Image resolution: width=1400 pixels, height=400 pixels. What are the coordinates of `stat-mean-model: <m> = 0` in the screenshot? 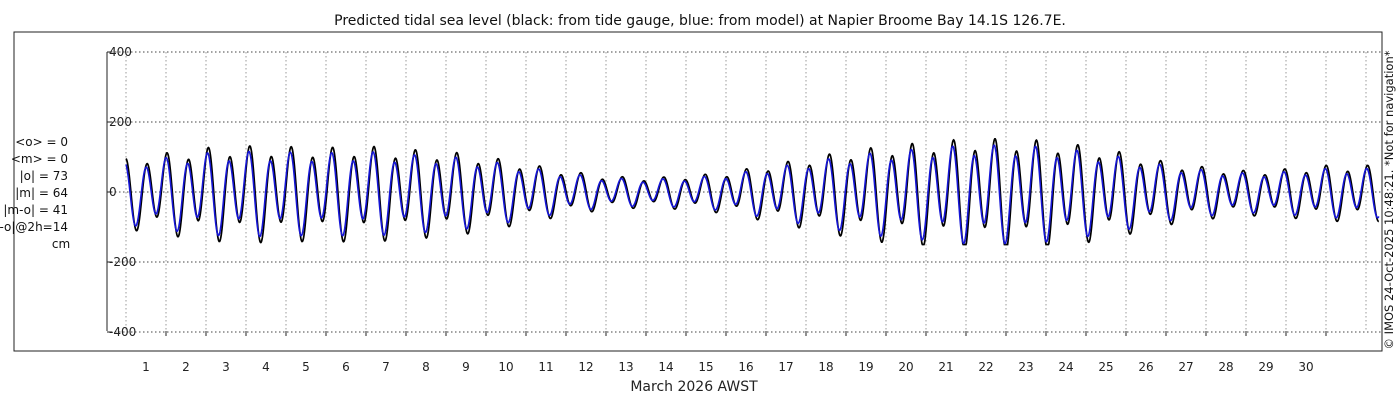 It's located at (39, 159).